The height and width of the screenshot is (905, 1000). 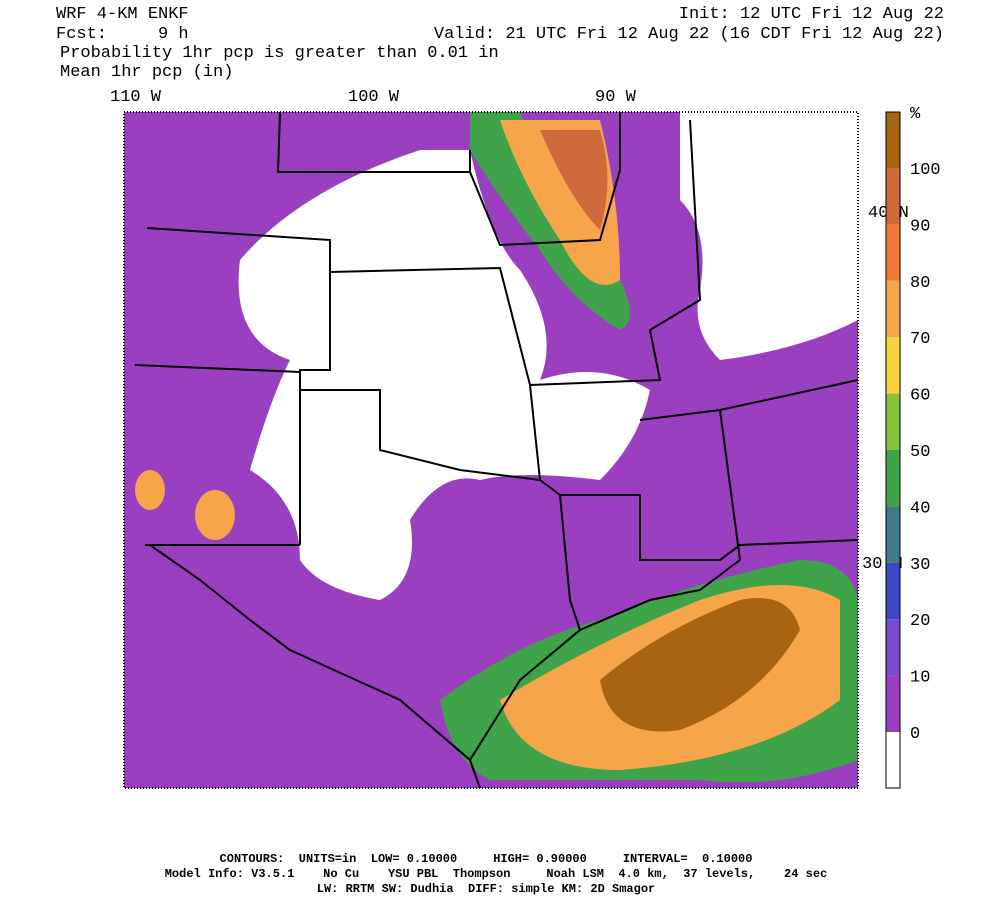 What do you see at coordinates (915, 734) in the screenshot?
I see `colorbar-label: 0` at bounding box center [915, 734].